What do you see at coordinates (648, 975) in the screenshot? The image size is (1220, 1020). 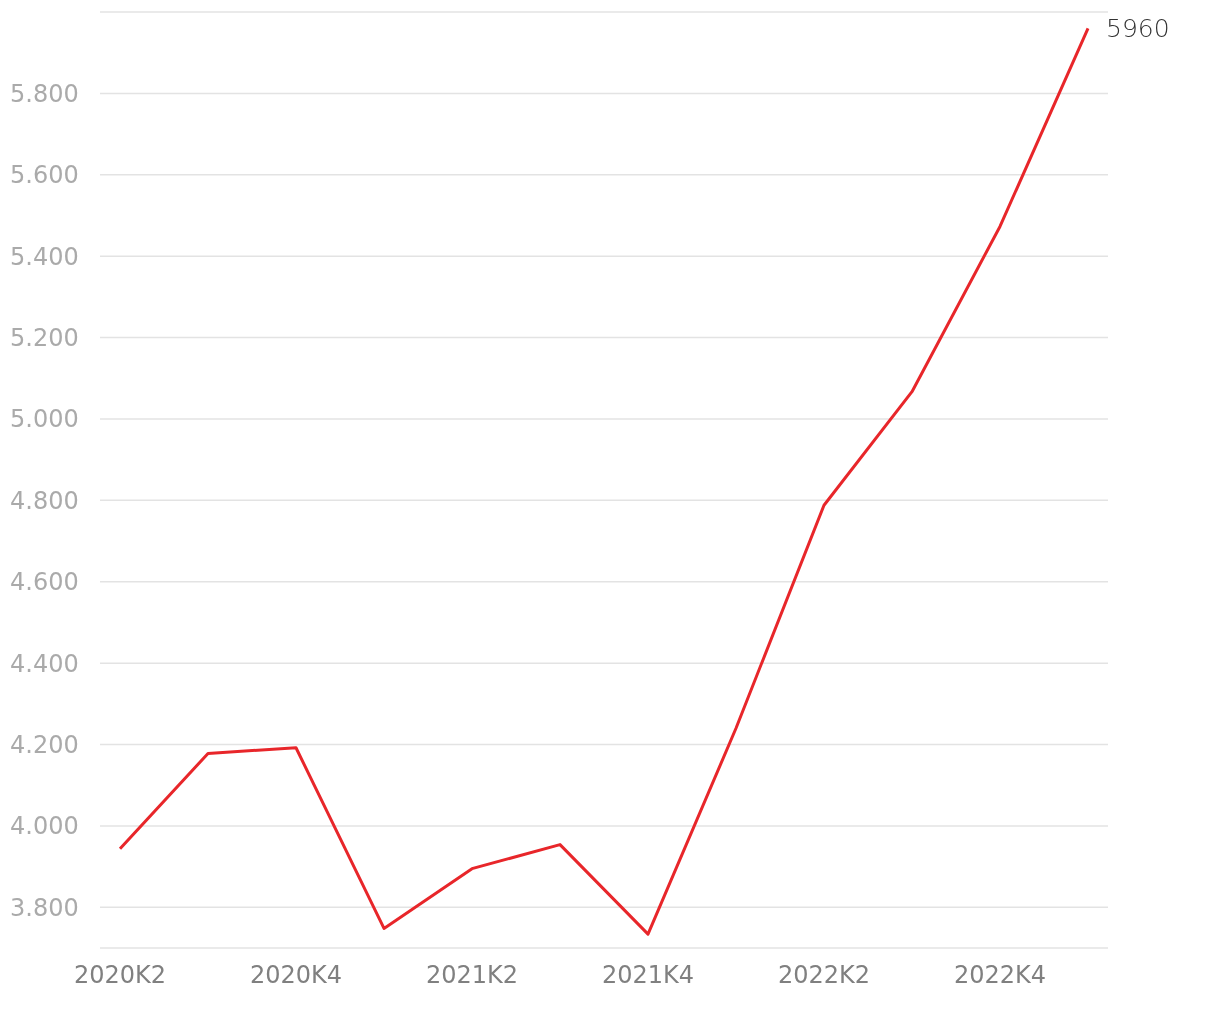 I see `x-tick-label: 2021K4` at bounding box center [648, 975].